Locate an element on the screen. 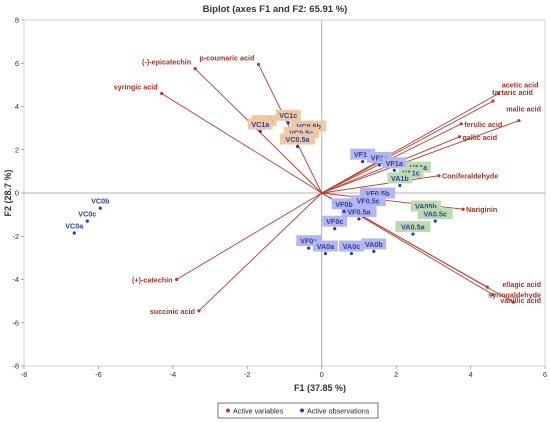 Image resolution: width=550 pixels, height=423 pixels. observation-label: VC1a is located at coordinates (260, 124).